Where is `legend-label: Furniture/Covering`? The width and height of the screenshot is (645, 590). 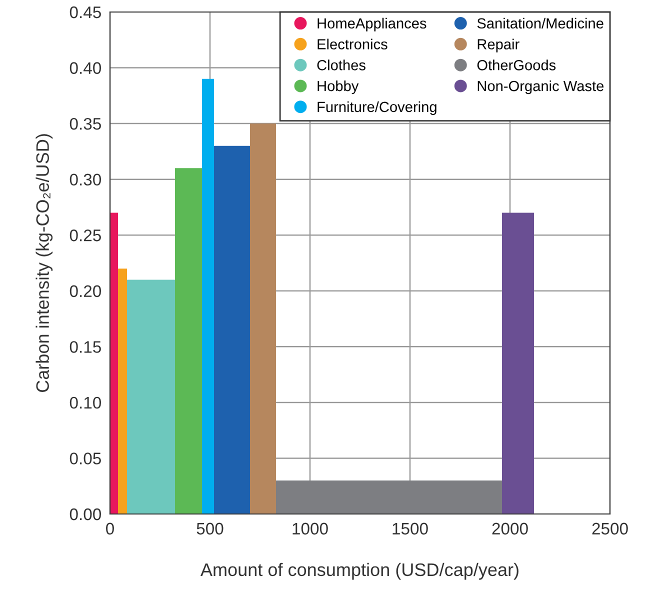 legend-label: Furniture/Covering is located at coordinates (377, 108).